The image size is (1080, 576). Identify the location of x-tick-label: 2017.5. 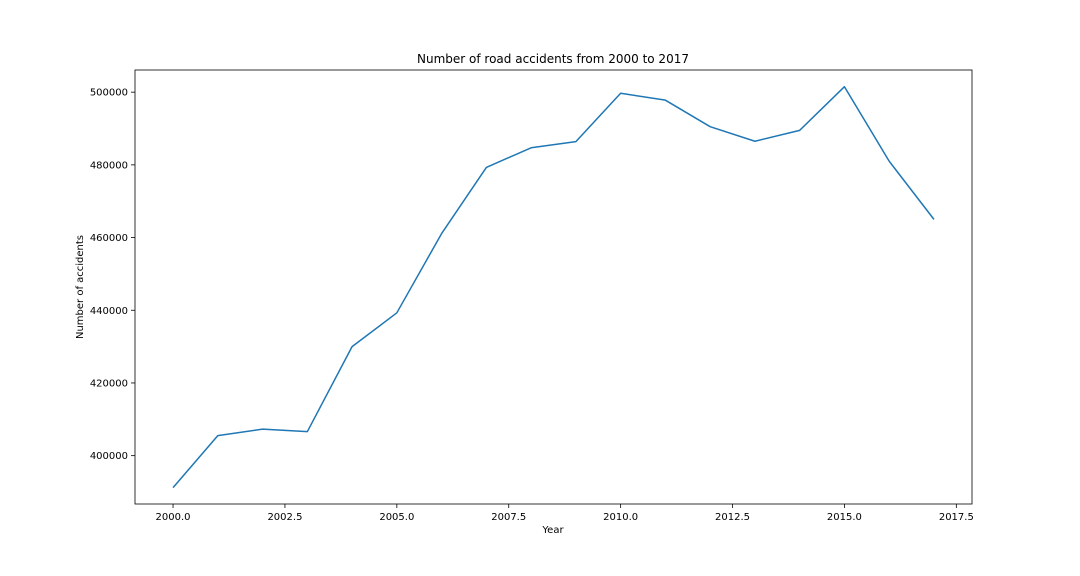
(956, 517).